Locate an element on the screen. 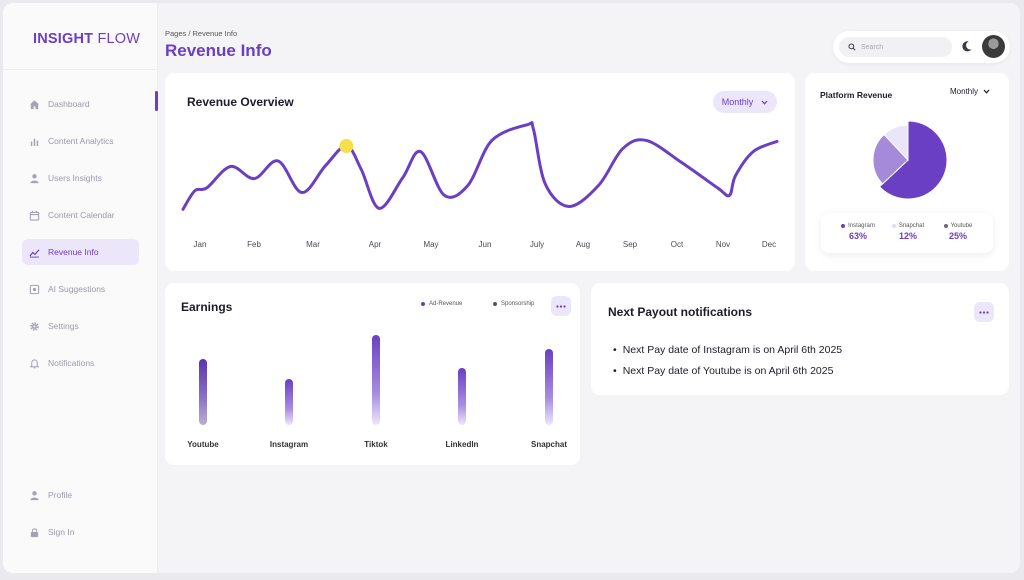  revenue-period-label: Monthly is located at coordinates (737, 102).